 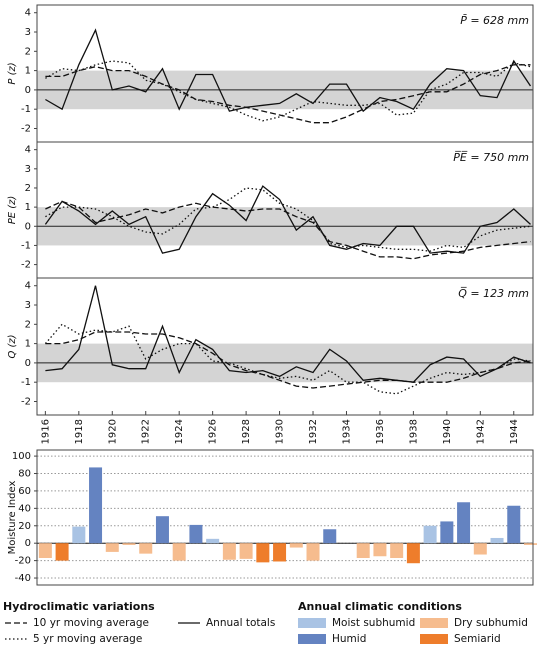 What do you see at coordinates (45, 431) in the screenshot?
I see `x-tick-label: 1916` at bounding box center [45, 431].